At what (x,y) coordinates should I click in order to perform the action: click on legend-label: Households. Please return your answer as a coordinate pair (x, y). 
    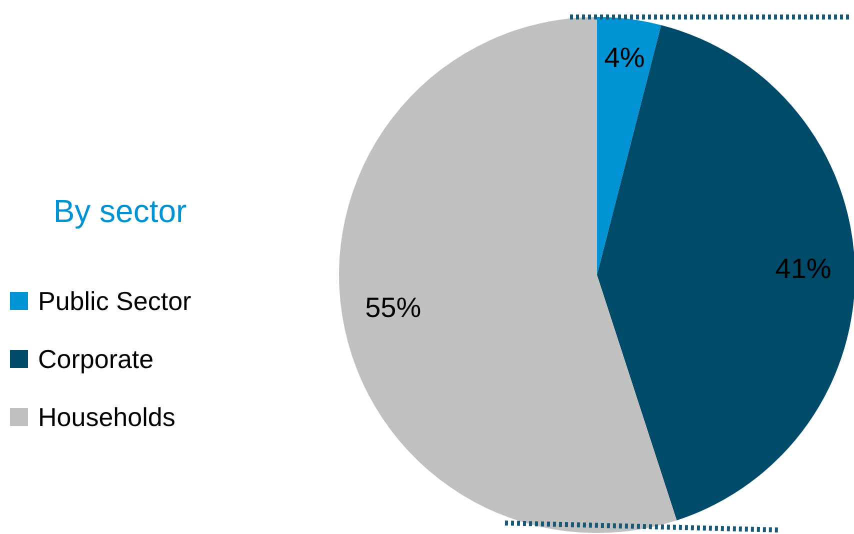
    Looking at the image, I should click on (107, 417).